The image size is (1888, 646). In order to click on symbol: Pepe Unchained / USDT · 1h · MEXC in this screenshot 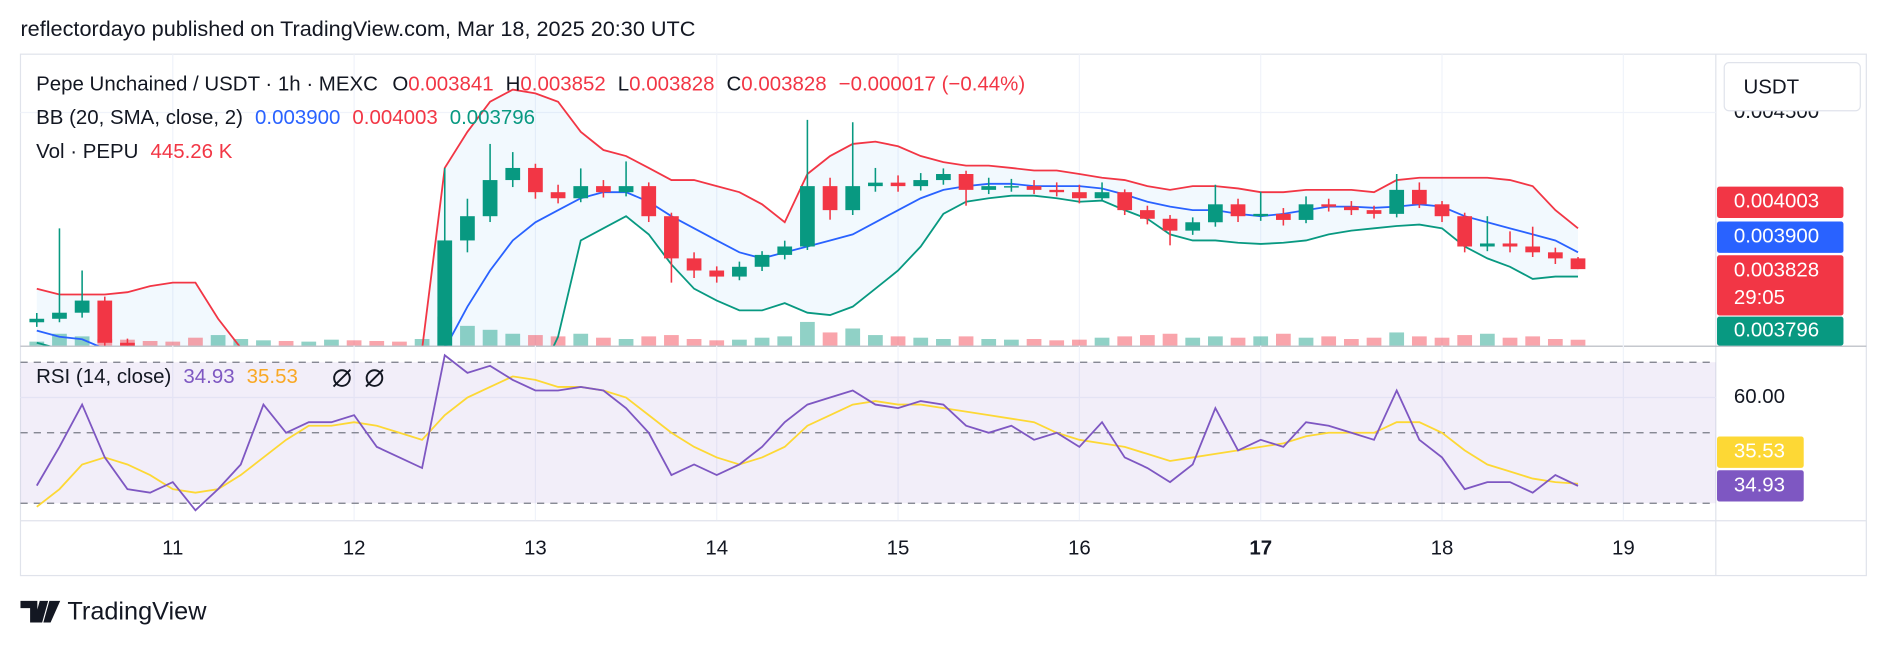, I will do `click(207, 84)`.